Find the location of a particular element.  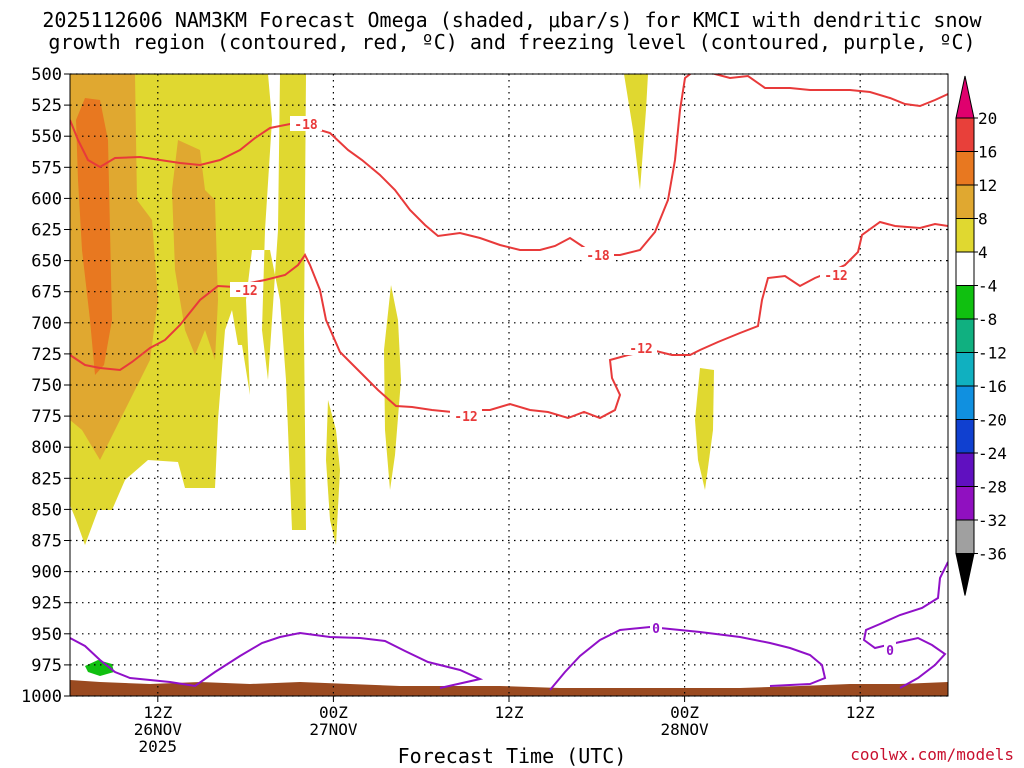

y-tick-label: 600 is located at coordinates (46, 199).